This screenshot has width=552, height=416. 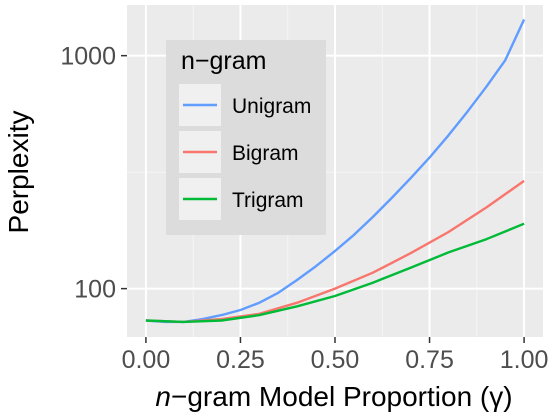 I want to click on y-tick-label: 1000, so click(x=88, y=57).